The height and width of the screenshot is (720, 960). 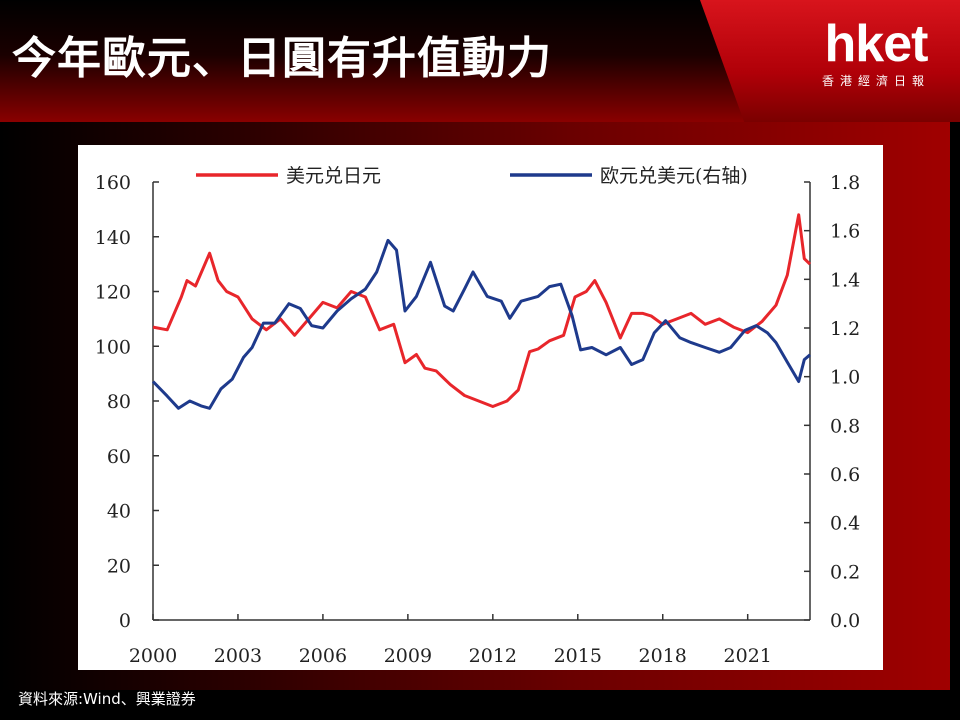 What do you see at coordinates (119, 402) in the screenshot?
I see `y-tick-label: 80` at bounding box center [119, 402].